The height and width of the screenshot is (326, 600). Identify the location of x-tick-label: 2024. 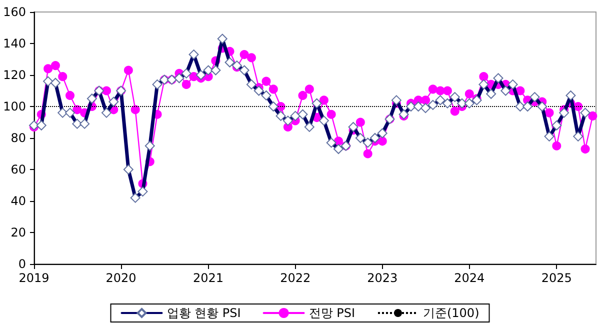
(469, 278).